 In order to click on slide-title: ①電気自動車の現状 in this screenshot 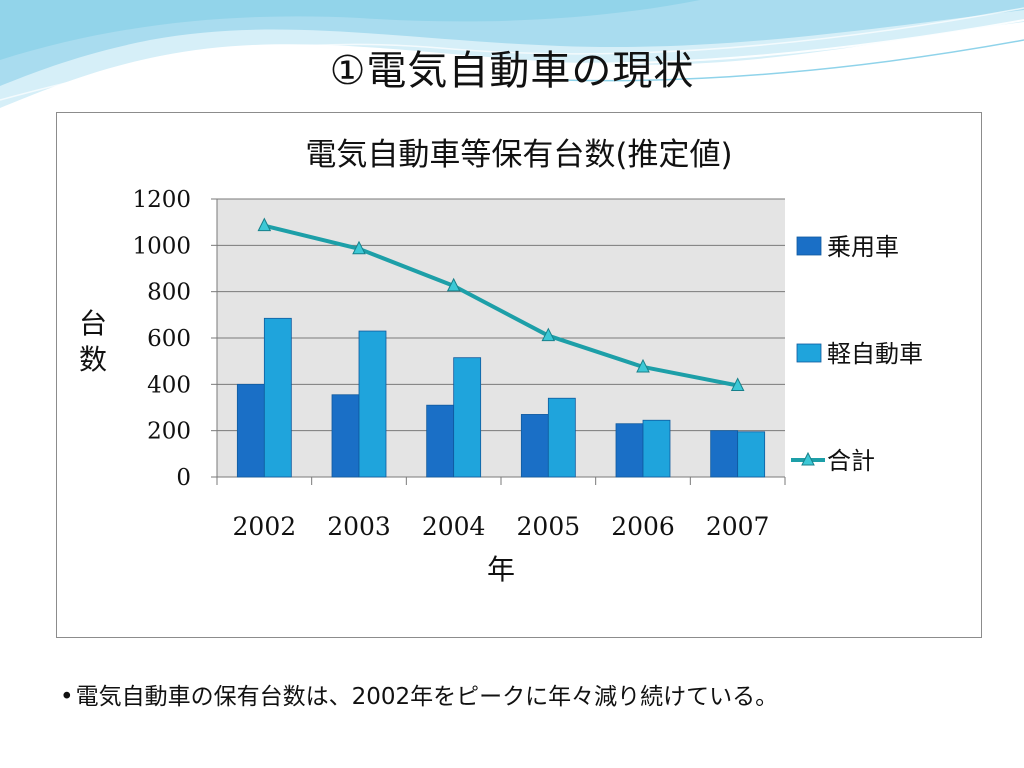, I will do `click(512, 71)`.